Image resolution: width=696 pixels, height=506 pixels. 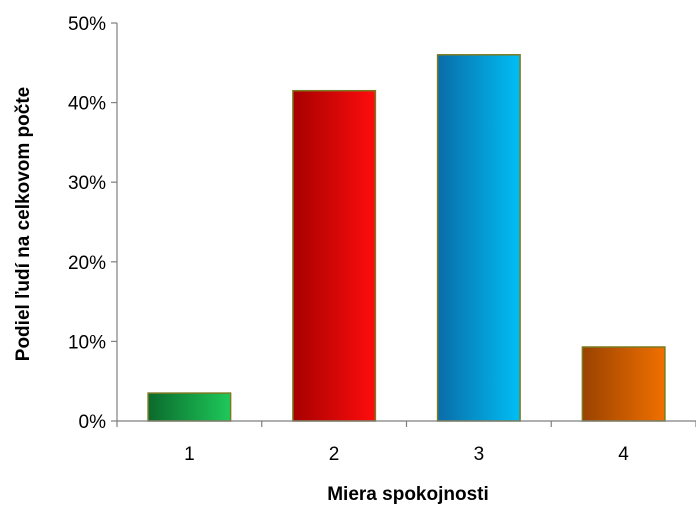 What do you see at coordinates (408, 494) in the screenshot?
I see `x-axis-title: Miera spokojnosti` at bounding box center [408, 494].